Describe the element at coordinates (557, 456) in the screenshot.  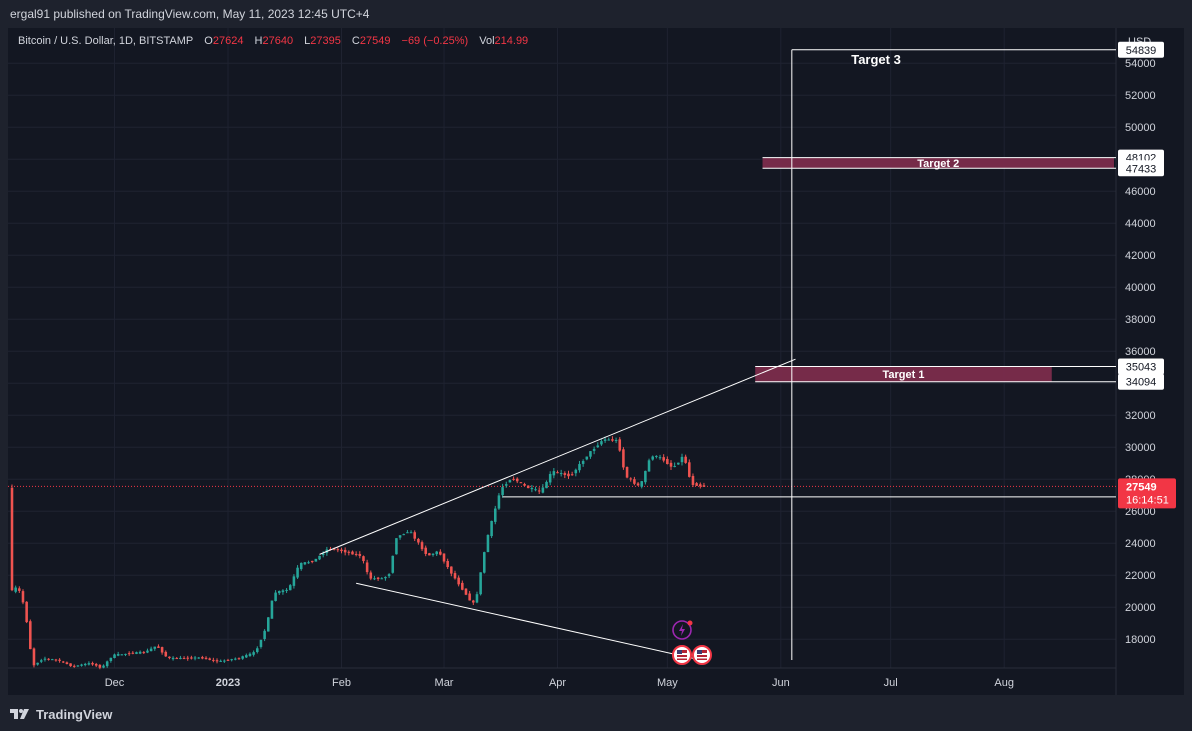
I see `upper-trendline` at that location.